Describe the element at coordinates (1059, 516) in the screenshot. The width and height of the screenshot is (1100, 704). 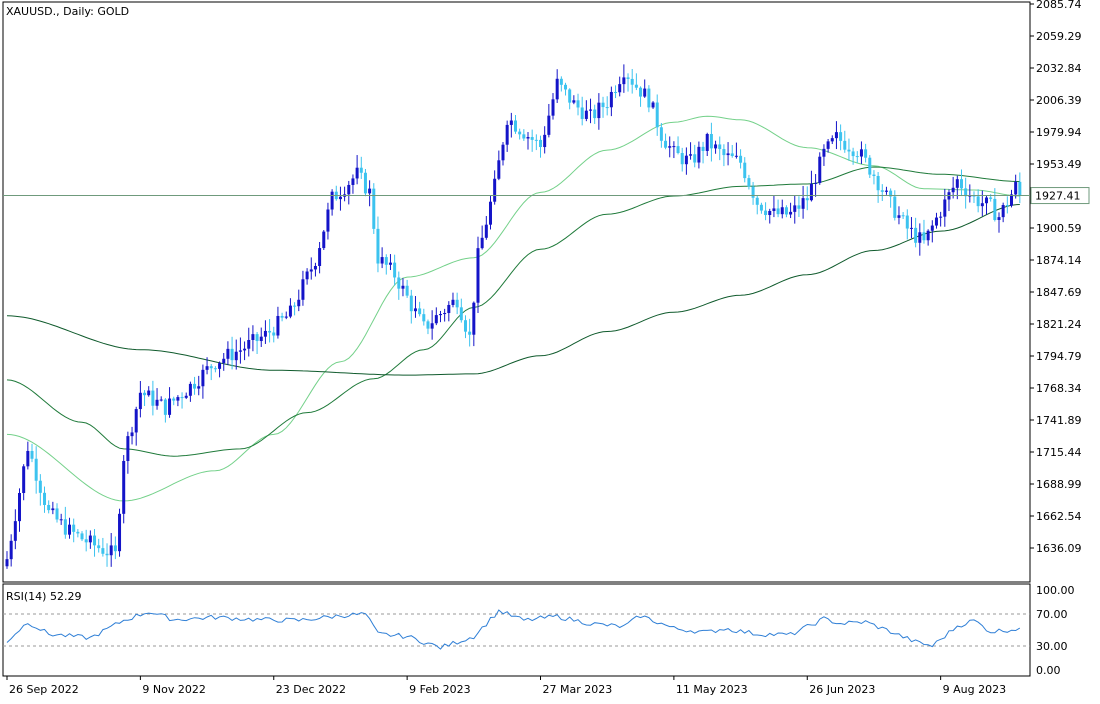
I see `price-tick-label: 1662.54` at that location.